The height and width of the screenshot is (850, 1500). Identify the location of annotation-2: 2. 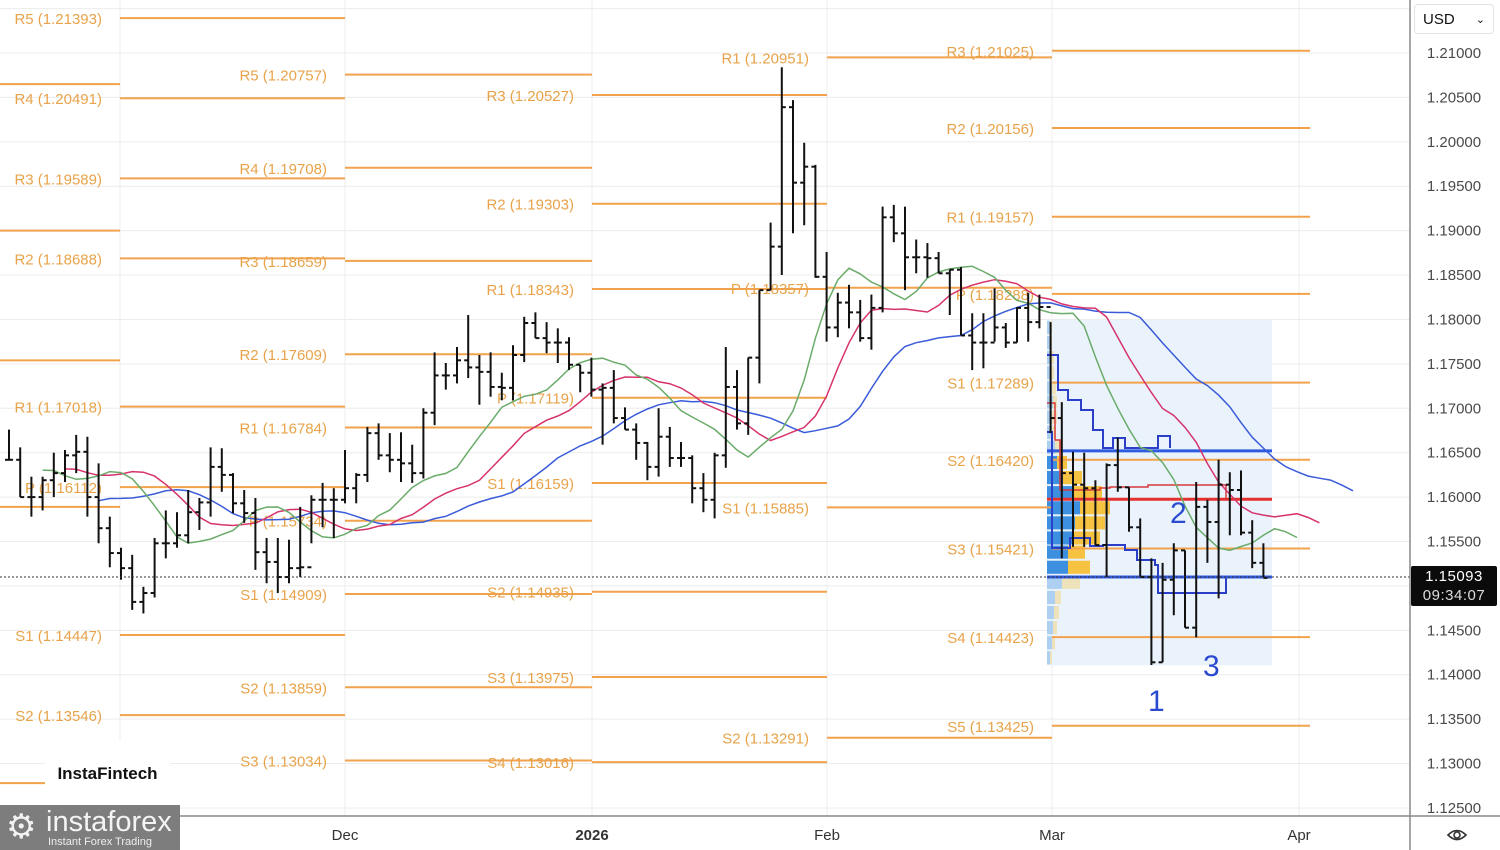
(1178, 513).